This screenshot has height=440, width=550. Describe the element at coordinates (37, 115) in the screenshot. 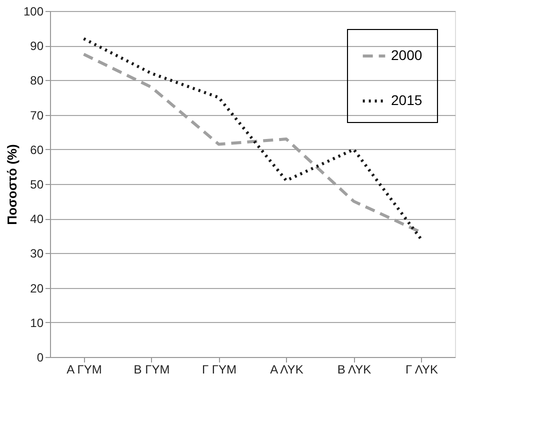

I see `y-tick-label: 70` at that location.